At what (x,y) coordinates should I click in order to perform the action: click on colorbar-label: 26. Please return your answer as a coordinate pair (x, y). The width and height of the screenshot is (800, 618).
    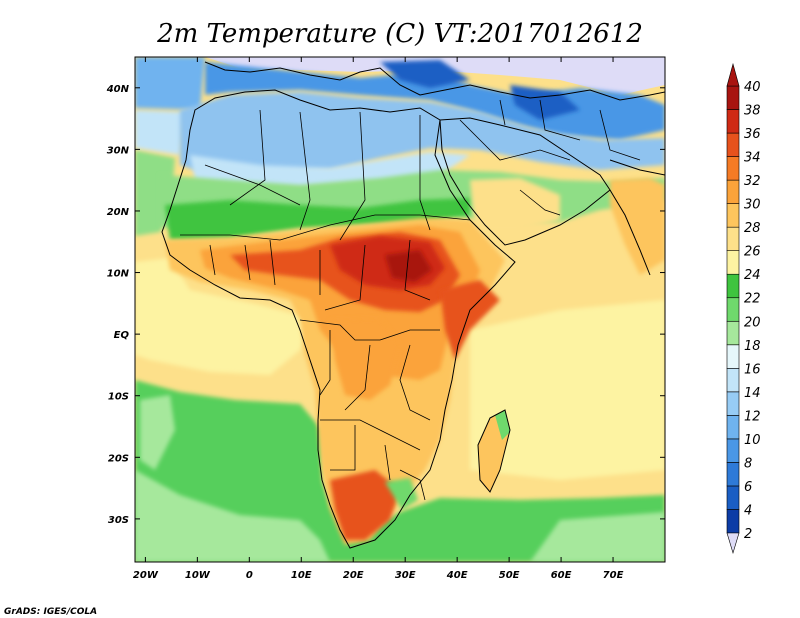
    Looking at the image, I should click on (752, 252).